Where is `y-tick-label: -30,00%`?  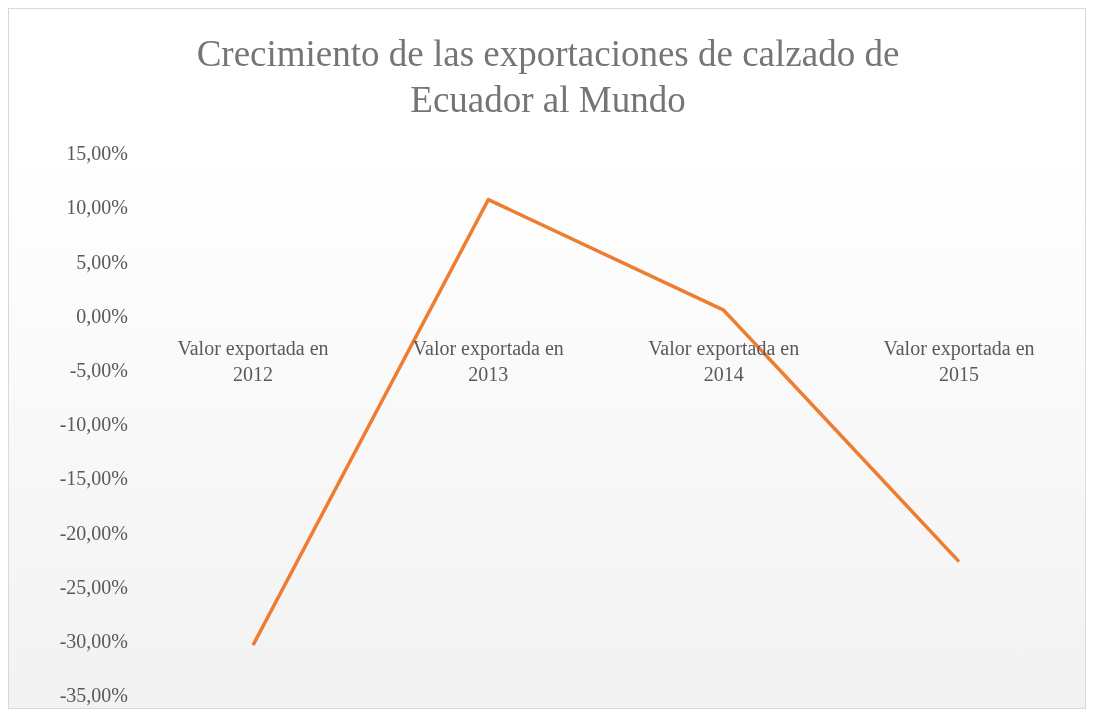
y-tick-label: -30,00% is located at coordinates (93, 640).